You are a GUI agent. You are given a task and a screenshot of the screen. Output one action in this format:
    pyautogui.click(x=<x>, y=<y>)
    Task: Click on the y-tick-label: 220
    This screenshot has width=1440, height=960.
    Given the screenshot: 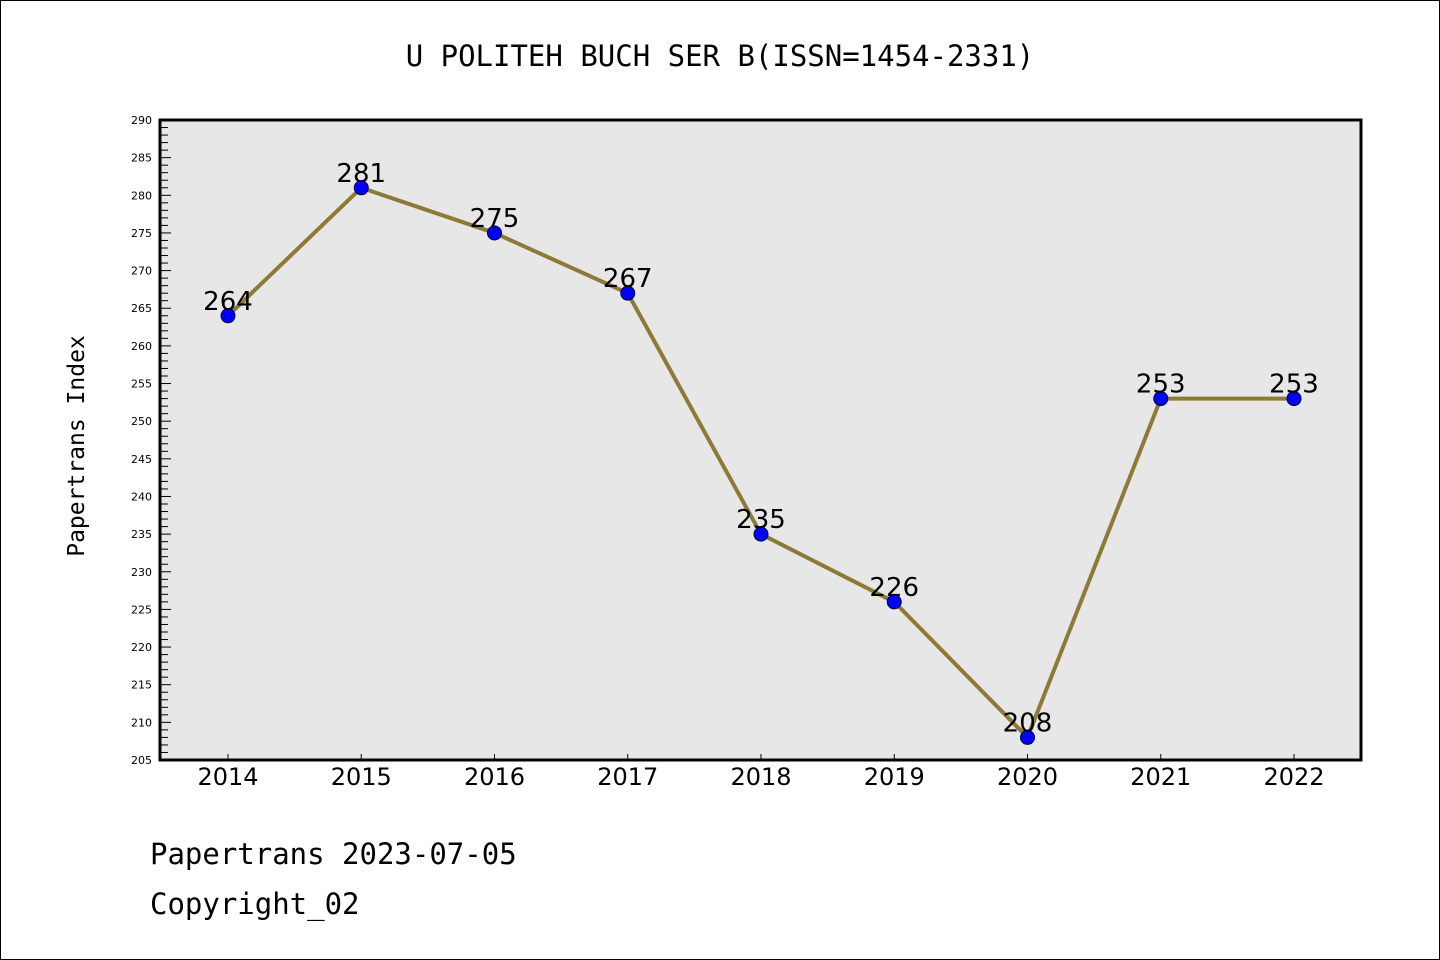 What is the action you would take?
    pyautogui.click(x=141, y=647)
    